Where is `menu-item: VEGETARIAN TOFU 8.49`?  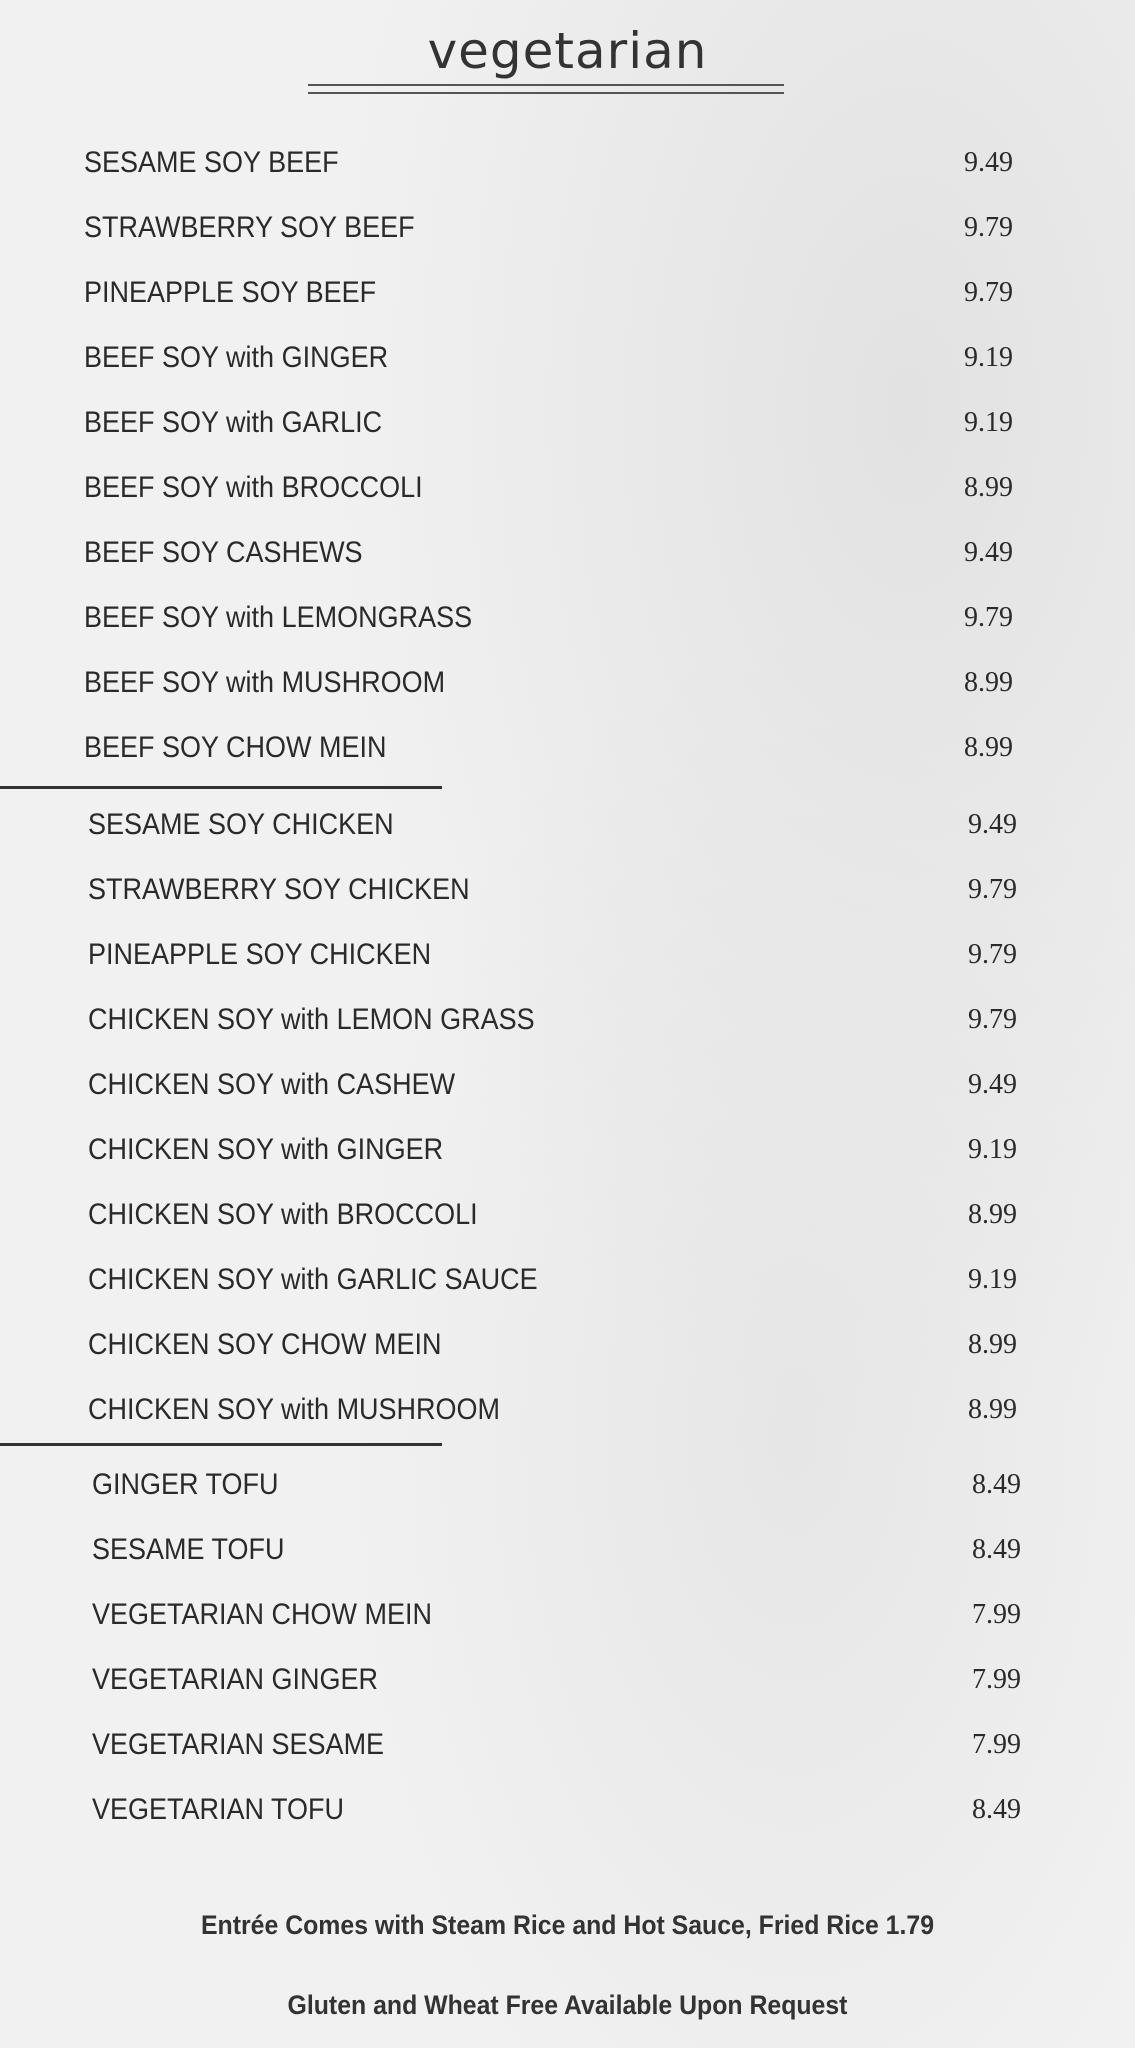
menu-item: VEGETARIAN TOFU 8.49 is located at coordinates (571, 1809).